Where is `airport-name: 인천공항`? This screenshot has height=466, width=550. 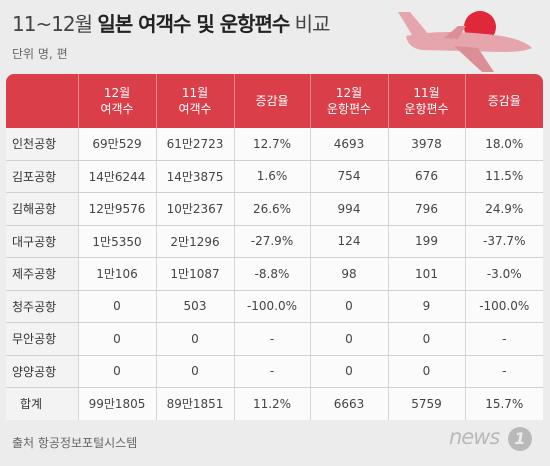
airport-name: 인천공항 is located at coordinates (42, 144).